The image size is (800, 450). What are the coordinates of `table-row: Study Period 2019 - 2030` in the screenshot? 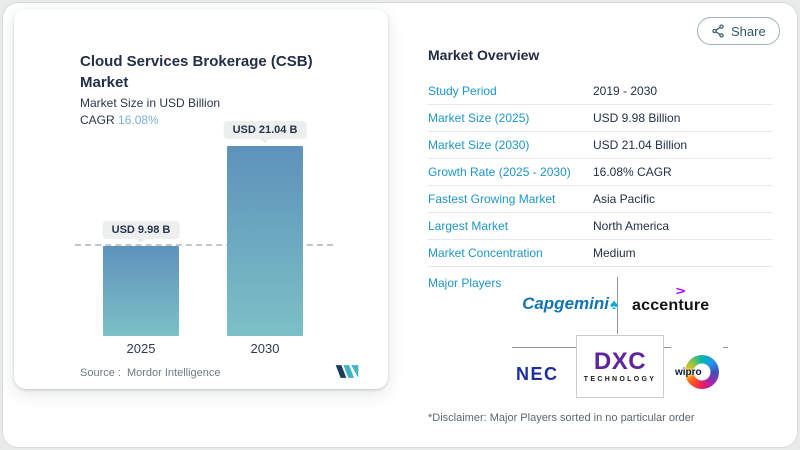 It's located at (600, 91).